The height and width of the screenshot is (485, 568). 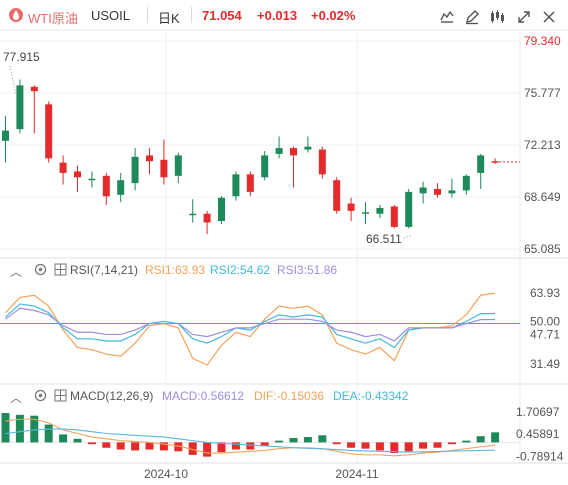 I want to click on macd-axis-label: -0.78914, so click(x=540, y=456).